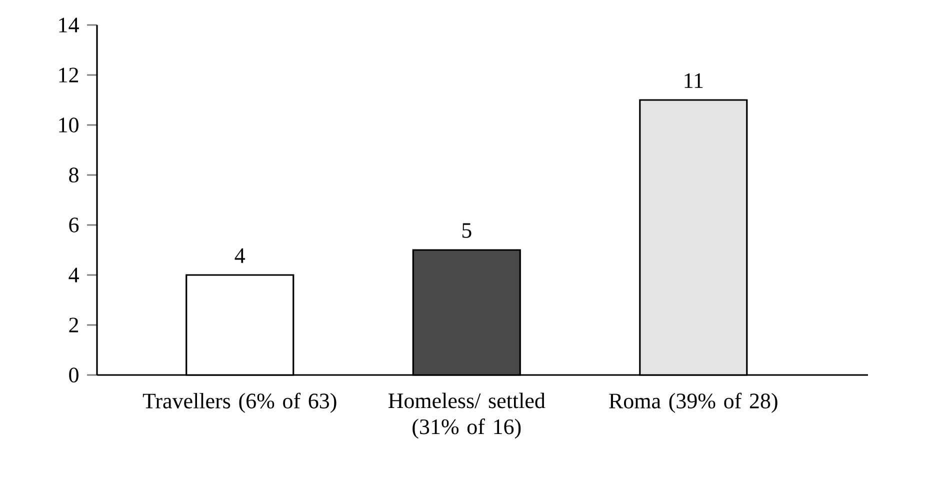 The height and width of the screenshot is (500, 926). What do you see at coordinates (73, 325) in the screenshot?
I see `y-tick-label: 2` at bounding box center [73, 325].